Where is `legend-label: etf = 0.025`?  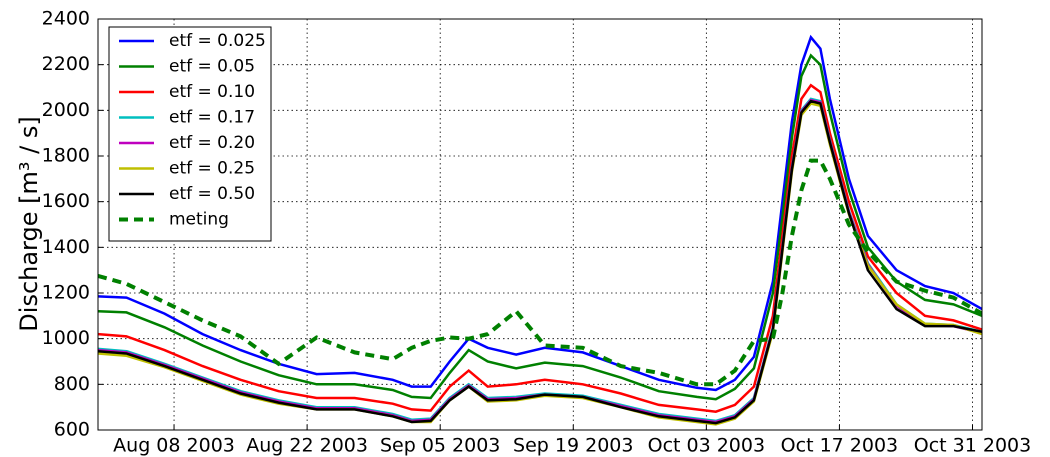
legend-label: etf = 0.025 is located at coordinates (217, 41).